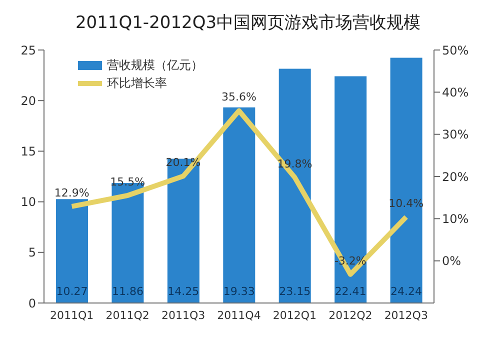 This screenshot has width=496, height=346. Describe the element at coordinates (455, 92) in the screenshot. I see `y2-tick-label: 40%` at that location.